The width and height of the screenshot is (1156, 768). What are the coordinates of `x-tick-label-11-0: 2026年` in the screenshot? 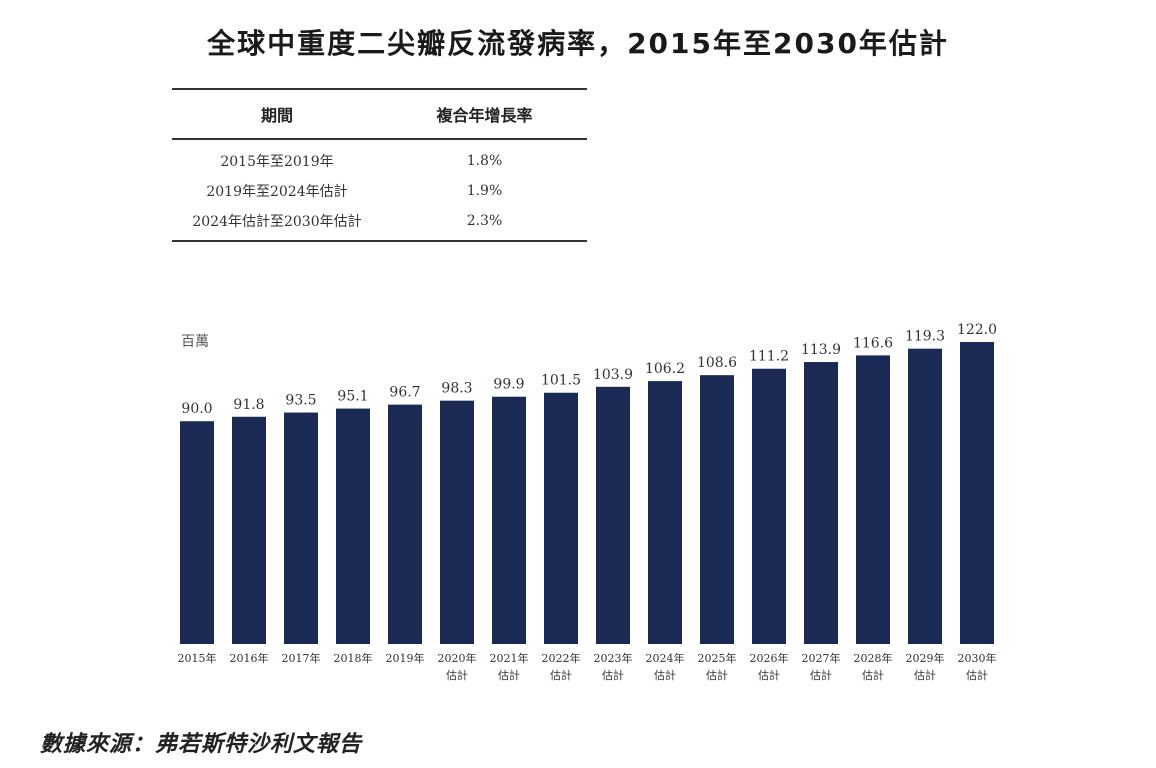 It's located at (769, 658).